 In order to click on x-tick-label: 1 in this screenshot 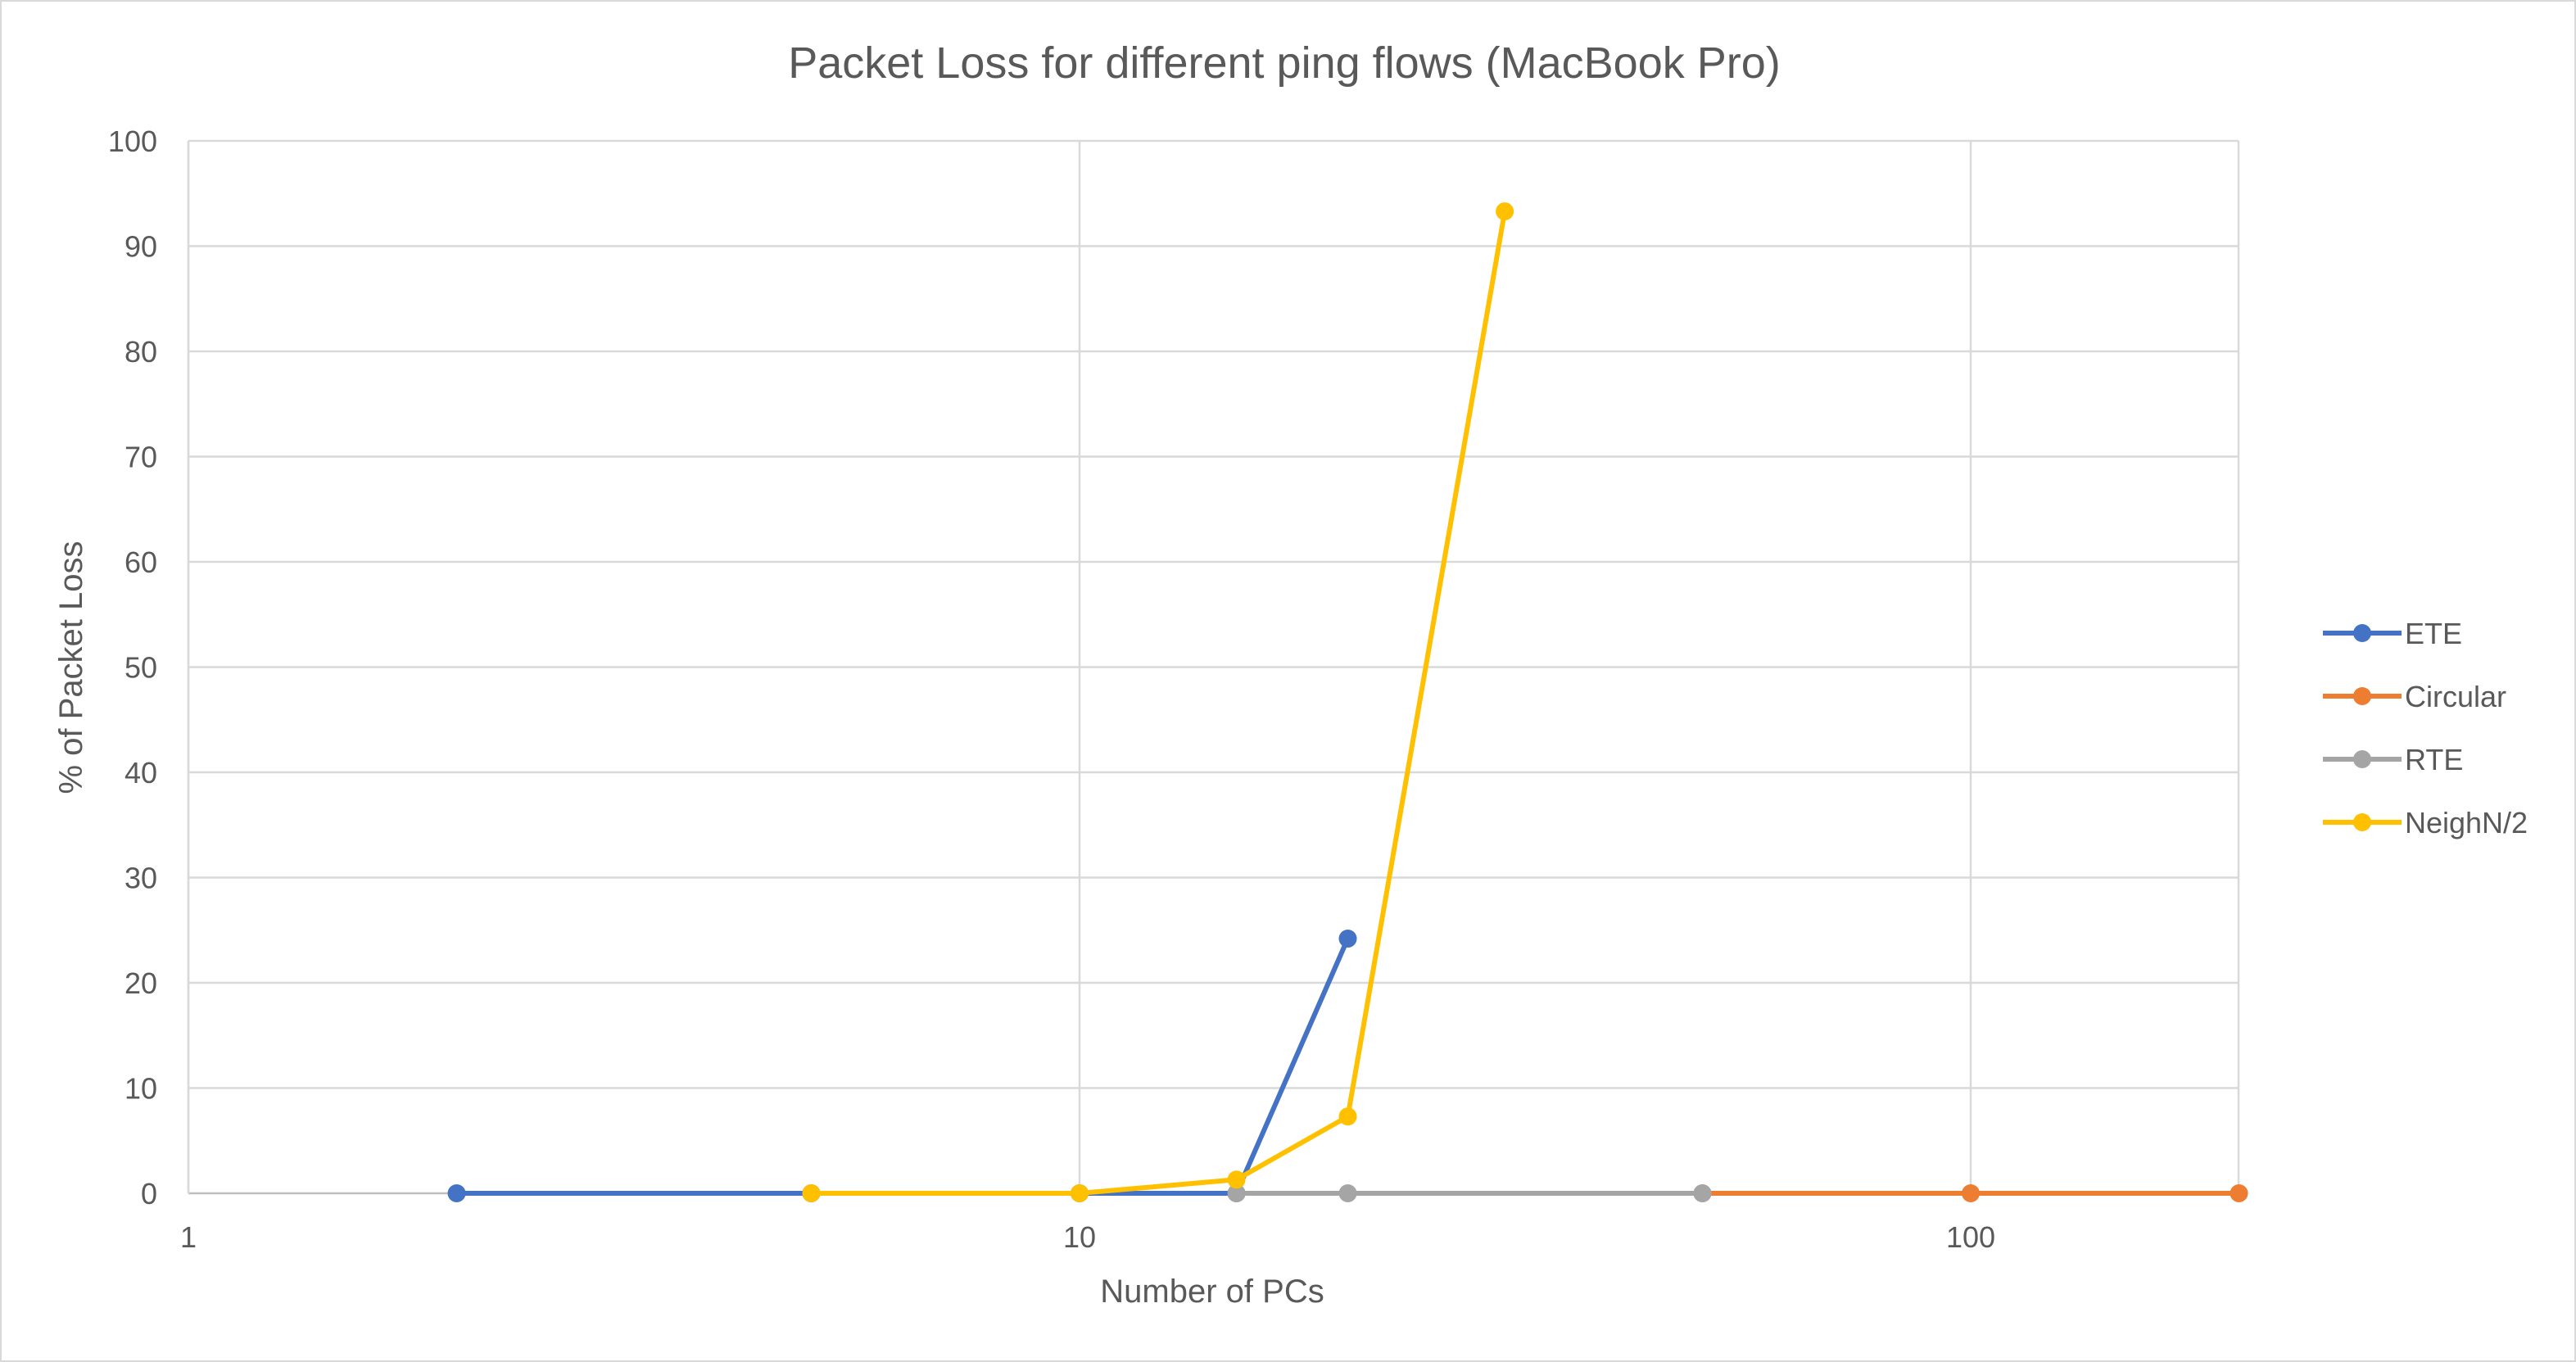, I will do `click(188, 1237)`.